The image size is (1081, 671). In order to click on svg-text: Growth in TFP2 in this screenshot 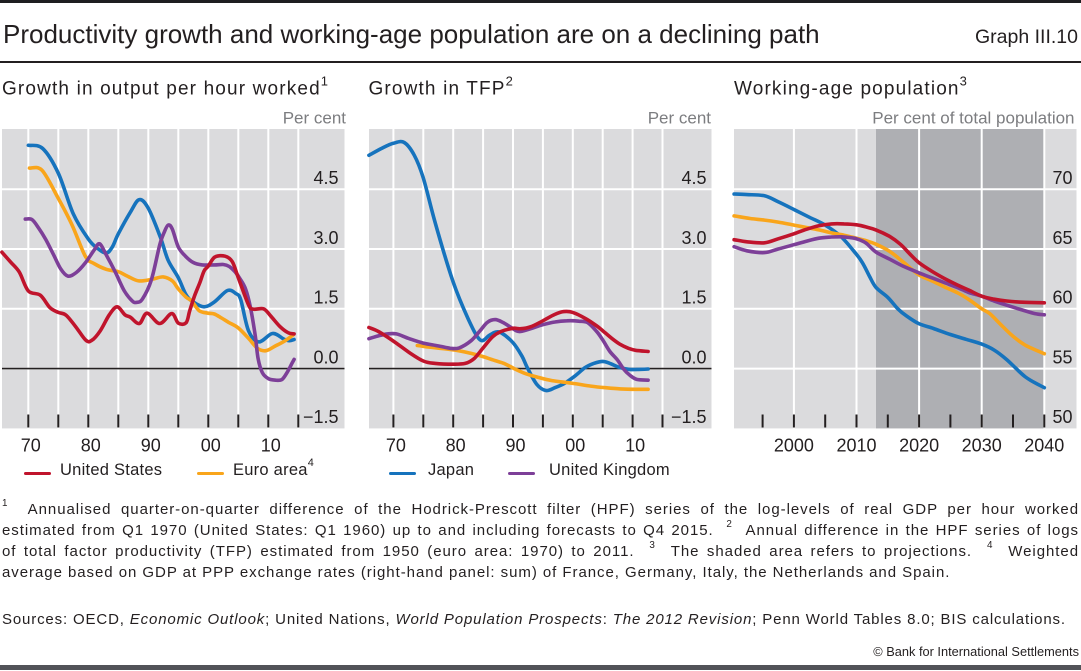, I will do `click(441, 87)`.